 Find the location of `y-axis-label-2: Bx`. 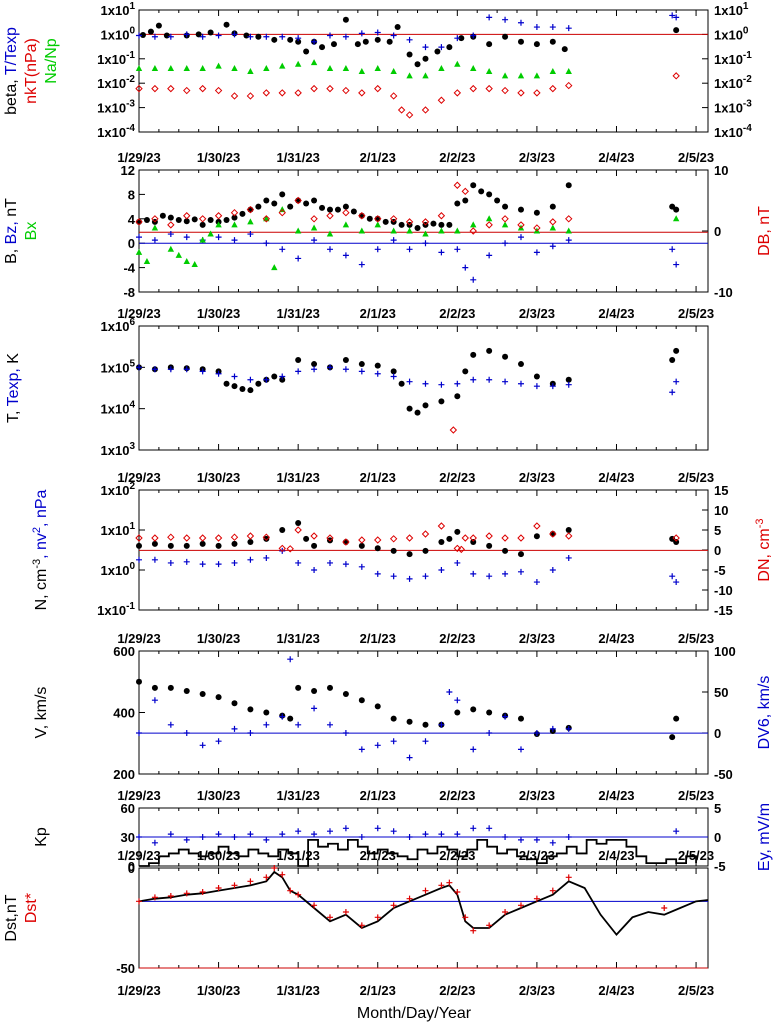

y-axis-label-2: Bx is located at coordinates (31, 231).